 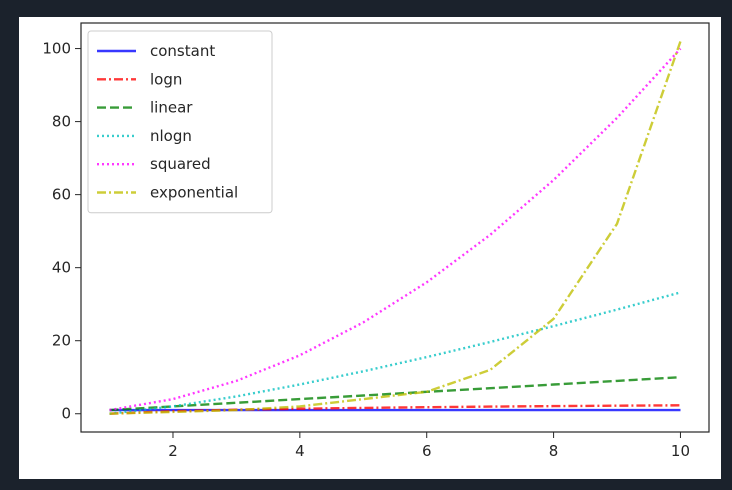 What do you see at coordinates (139, 79) in the screenshot?
I see `legend-entry-logn: logn` at bounding box center [139, 79].